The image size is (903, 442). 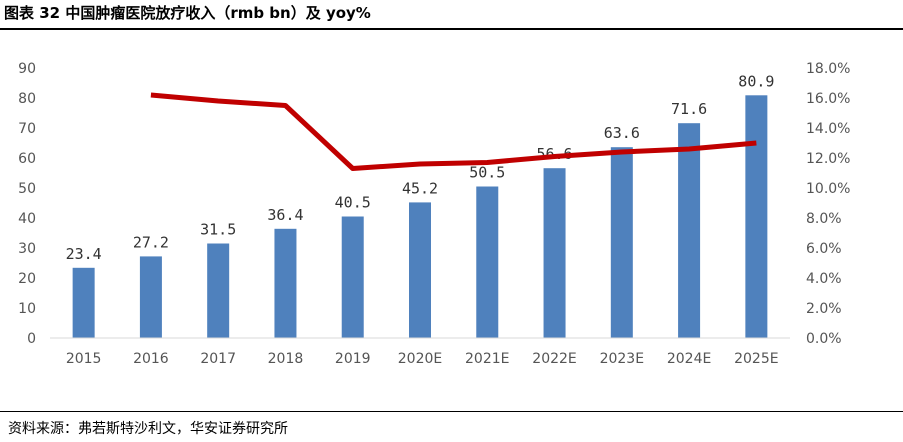 What do you see at coordinates (622, 359) in the screenshot?
I see `x-tick-2023E: 2023E` at bounding box center [622, 359].